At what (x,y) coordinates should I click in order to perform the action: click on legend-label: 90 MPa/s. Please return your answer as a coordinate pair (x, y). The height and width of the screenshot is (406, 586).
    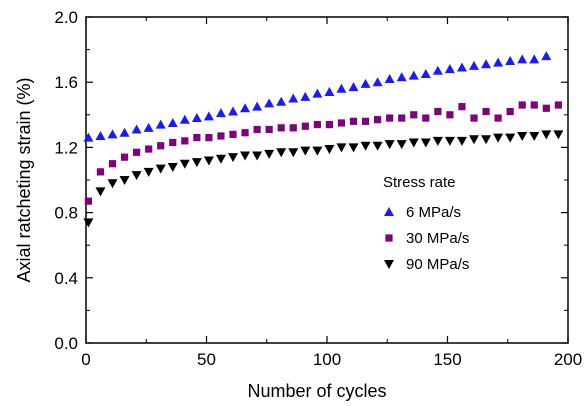
    Looking at the image, I should click on (437, 264).